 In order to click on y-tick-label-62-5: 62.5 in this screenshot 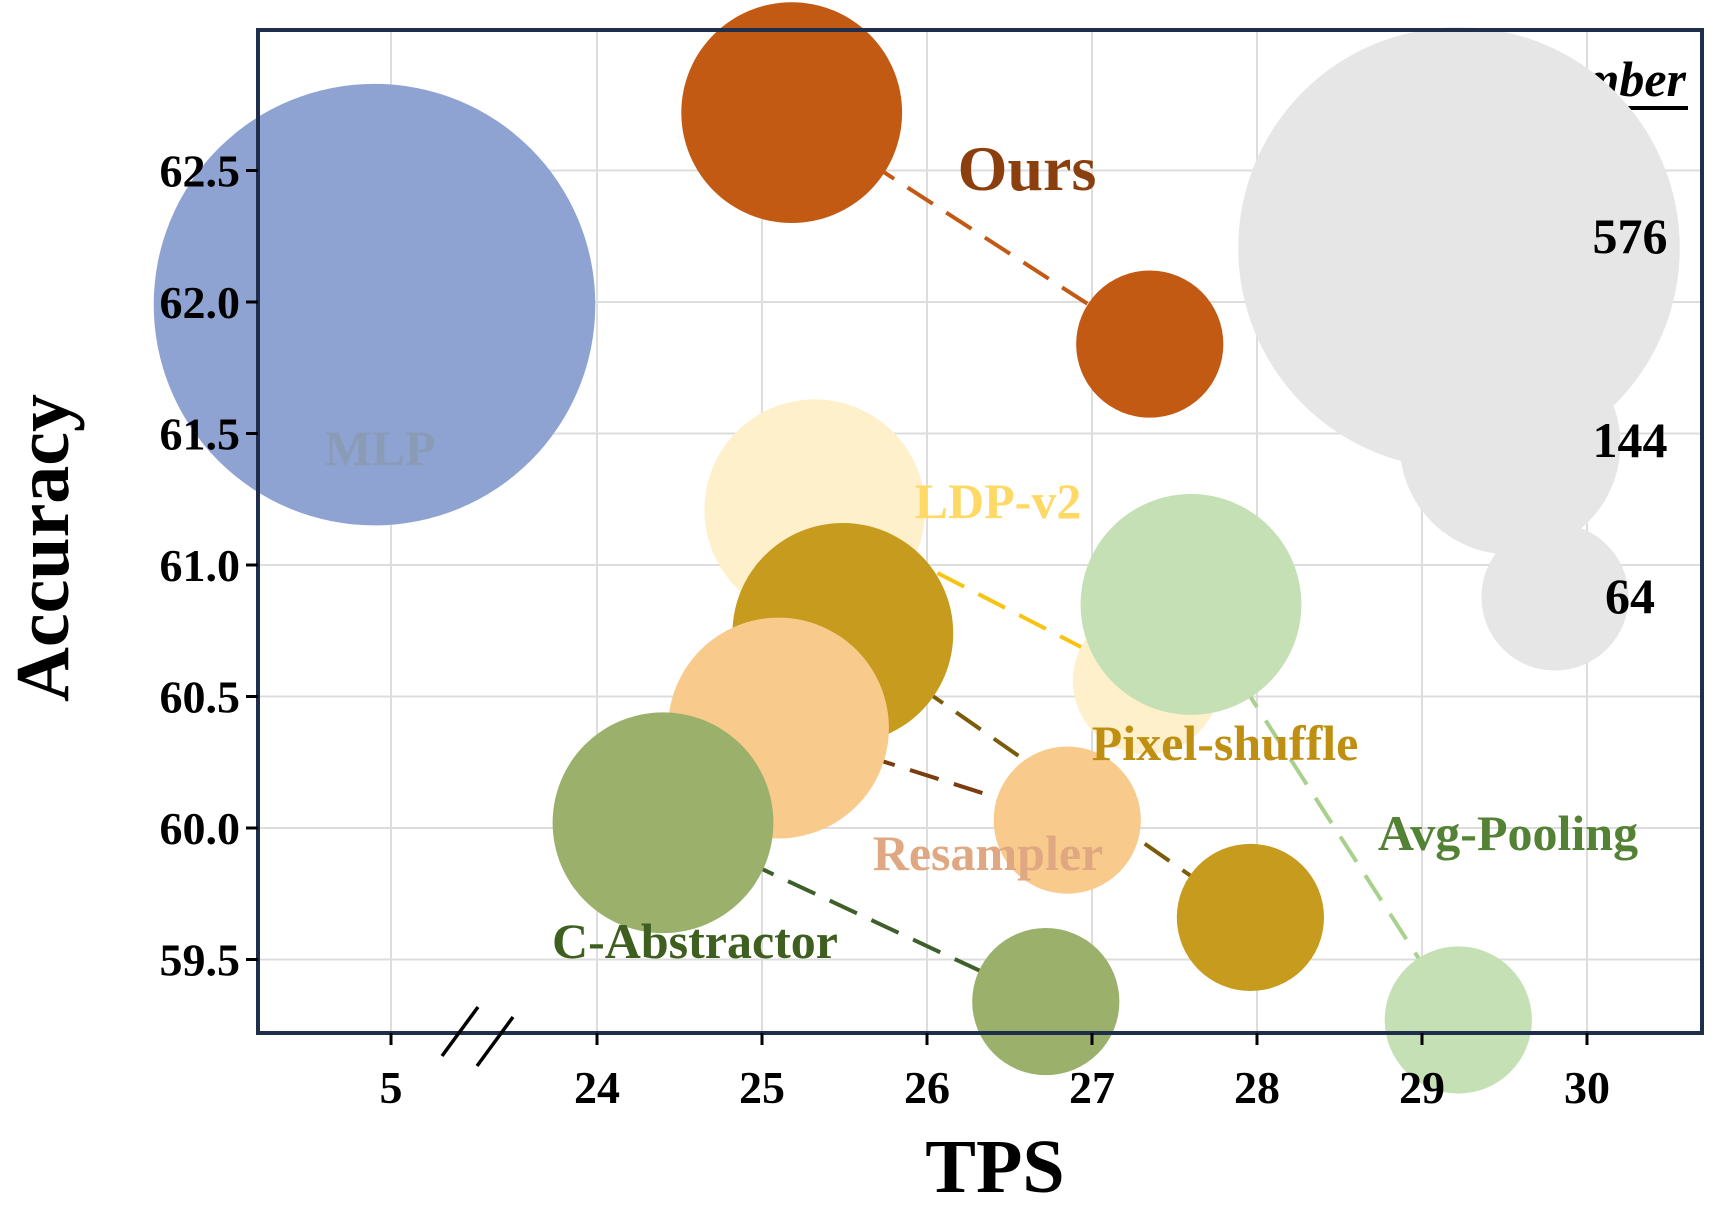, I will do `click(200, 171)`.